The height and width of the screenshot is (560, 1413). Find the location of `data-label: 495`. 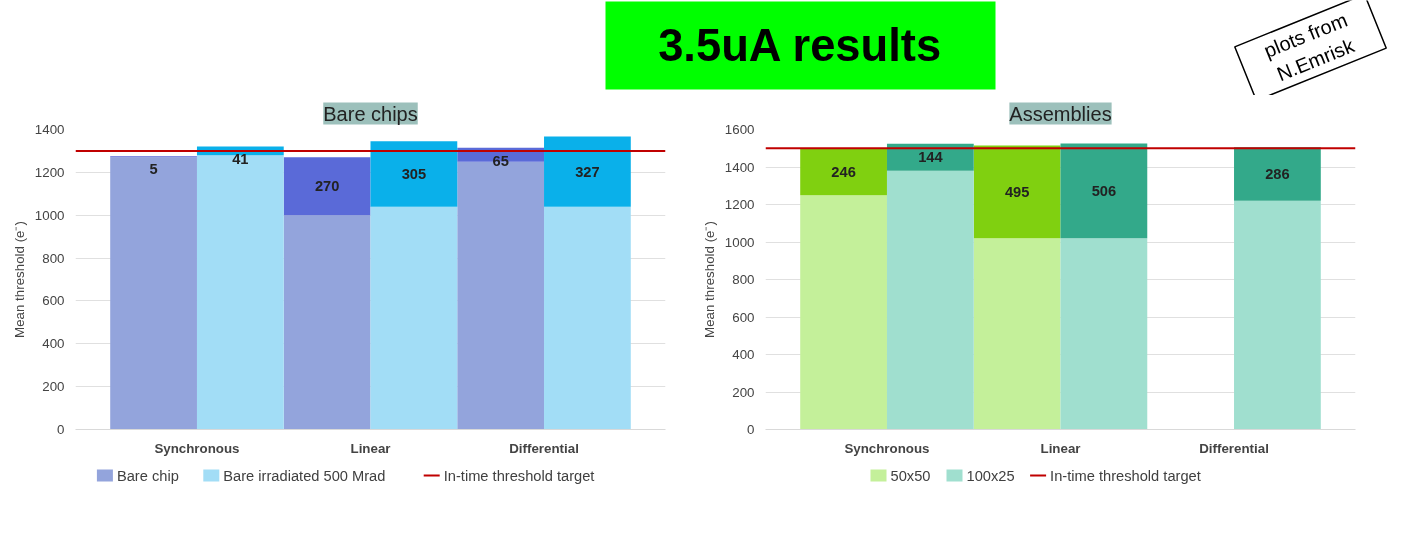

data-label: 495 is located at coordinates (1017, 191).